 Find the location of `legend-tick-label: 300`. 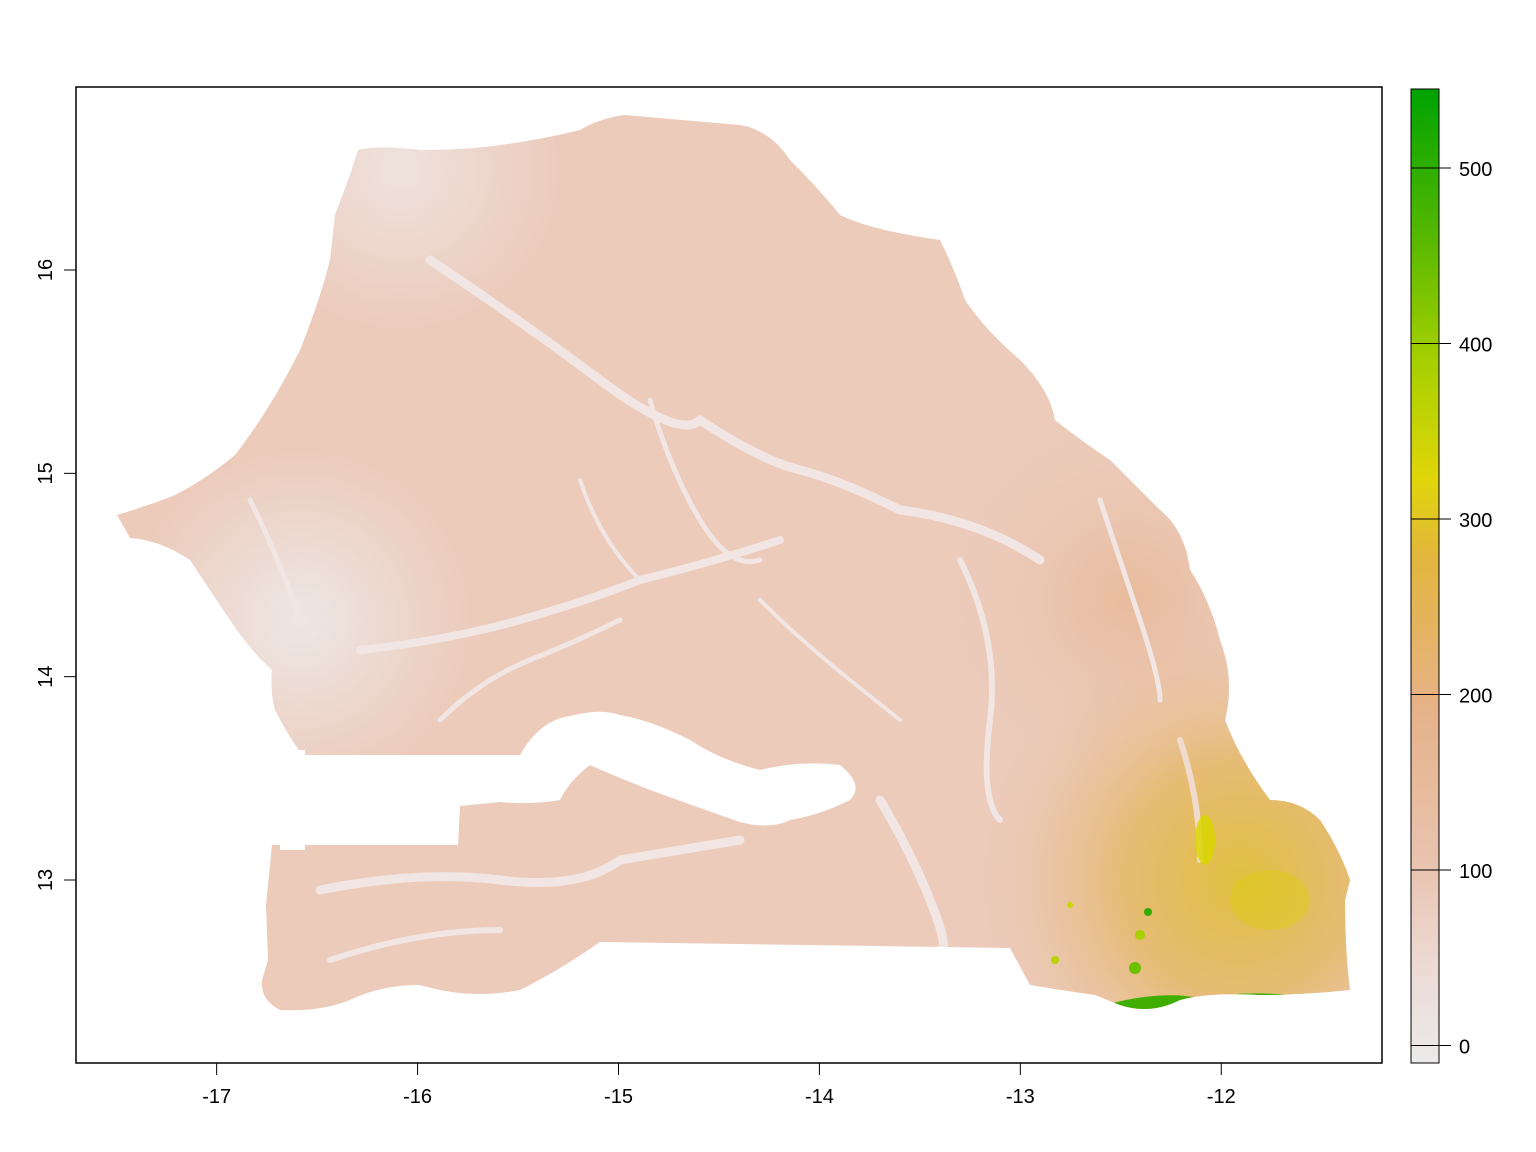

legend-tick-label: 300 is located at coordinates (1475, 521).